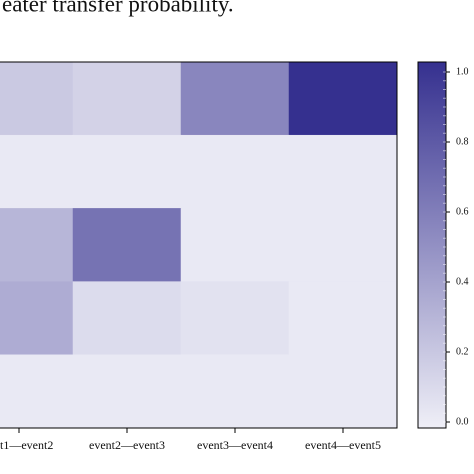 The height and width of the screenshot is (474, 474). Describe the element at coordinates (462, 421) in the screenshot. I see `colorbar-tick-label: 0.0` at that location.